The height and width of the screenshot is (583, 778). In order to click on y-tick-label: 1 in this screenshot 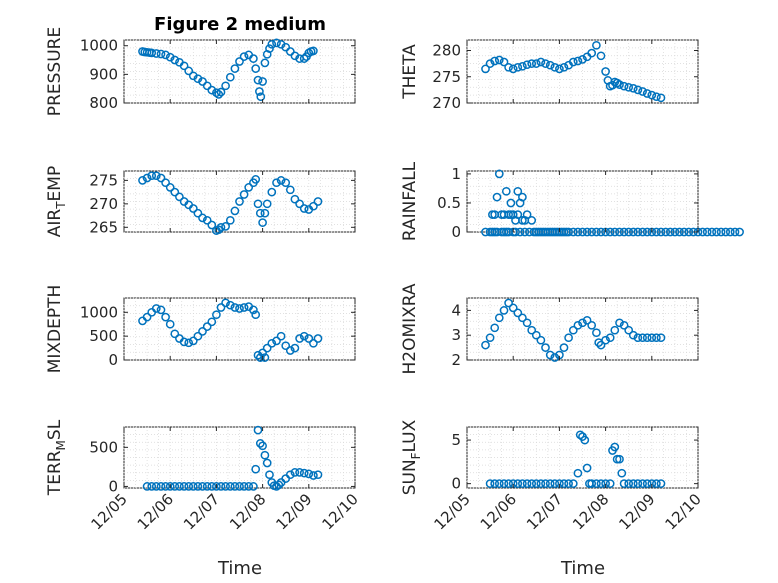, I will do `click(456, 174)`.